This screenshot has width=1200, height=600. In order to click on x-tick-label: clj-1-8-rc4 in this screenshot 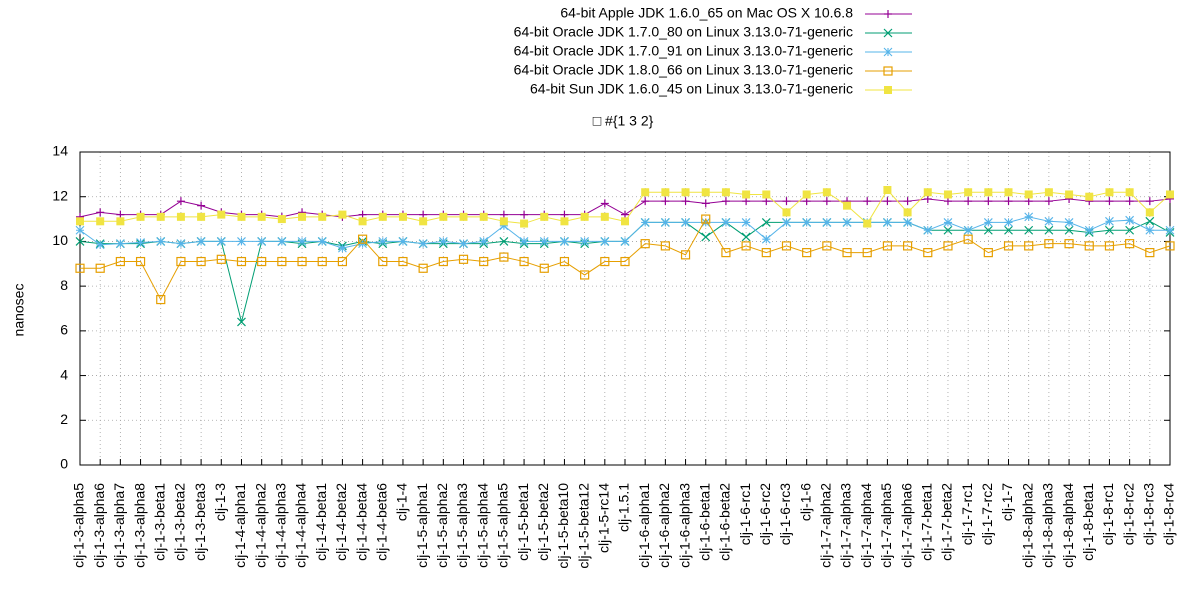, I will do `click(1169, 514)`.